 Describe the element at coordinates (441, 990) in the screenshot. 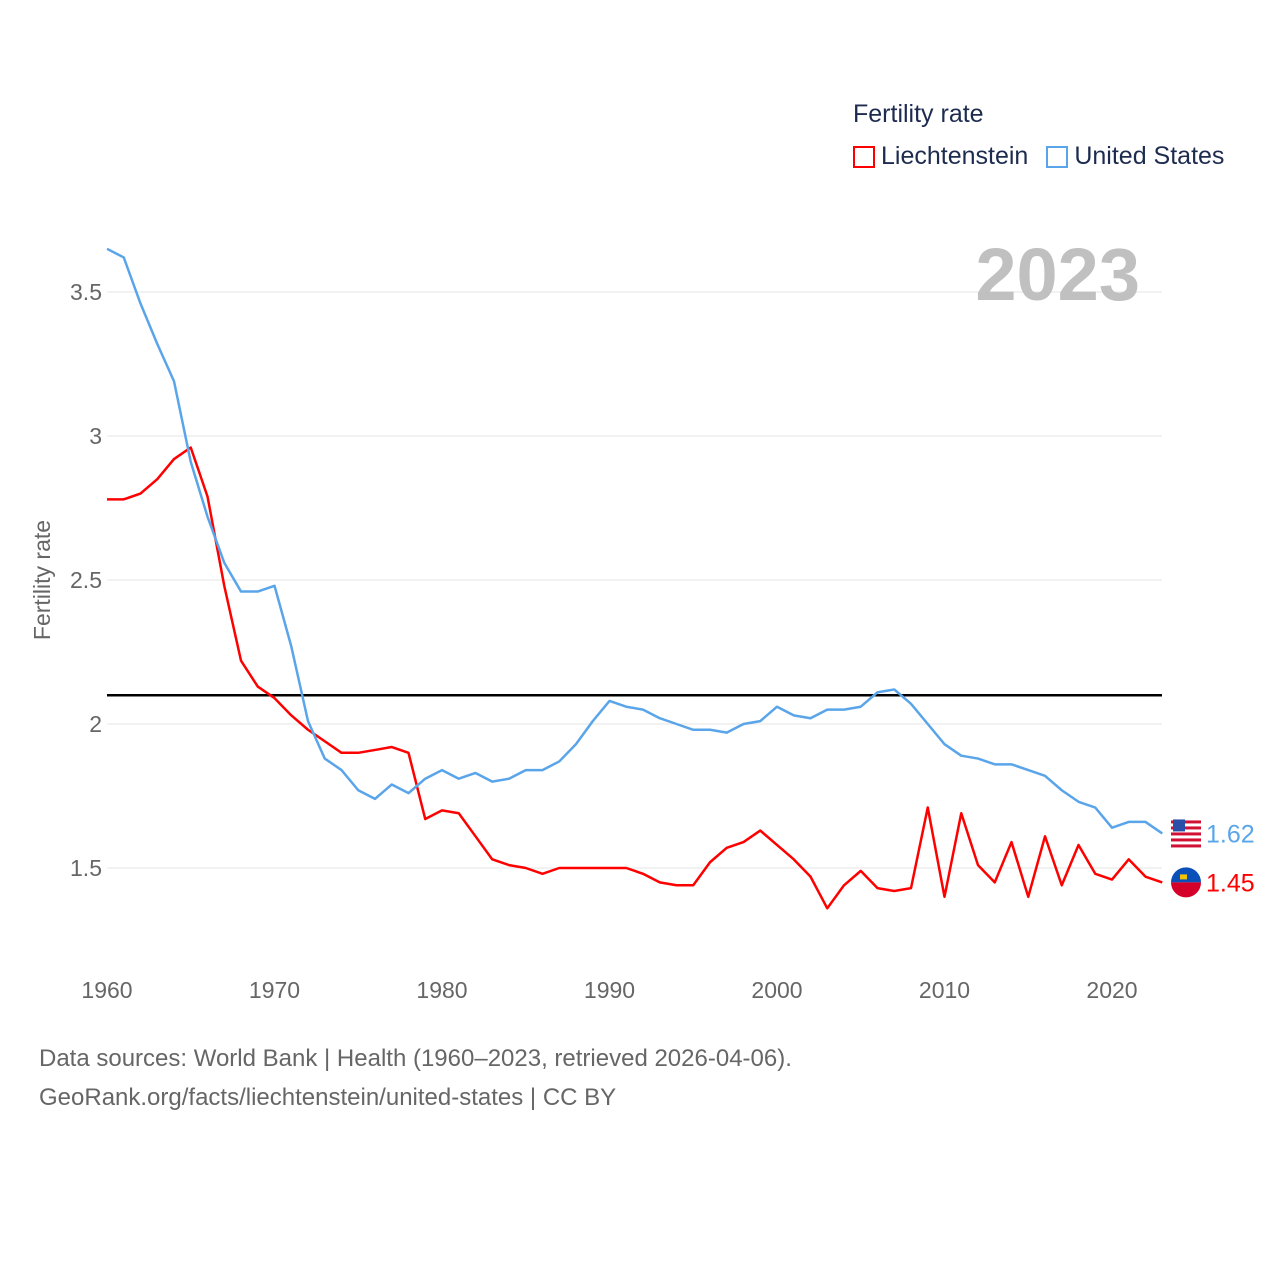

I see `x-tick-label: 1980` at that location.